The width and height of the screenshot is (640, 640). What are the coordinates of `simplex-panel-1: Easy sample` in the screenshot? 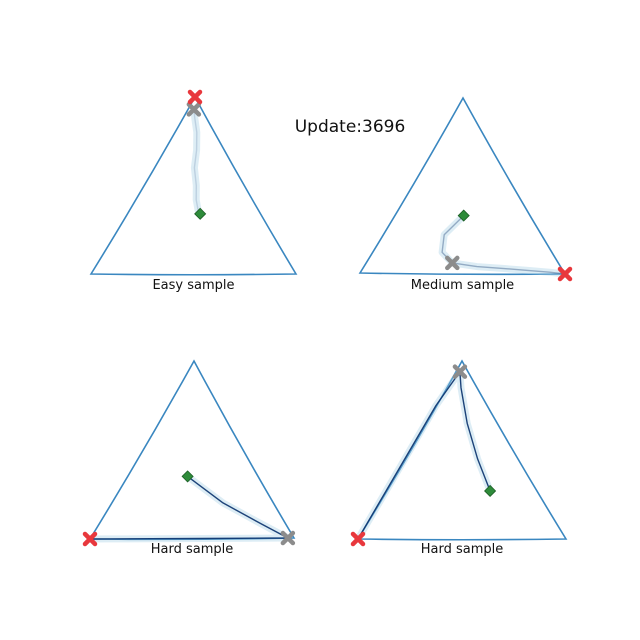 It's located at (193, 191).